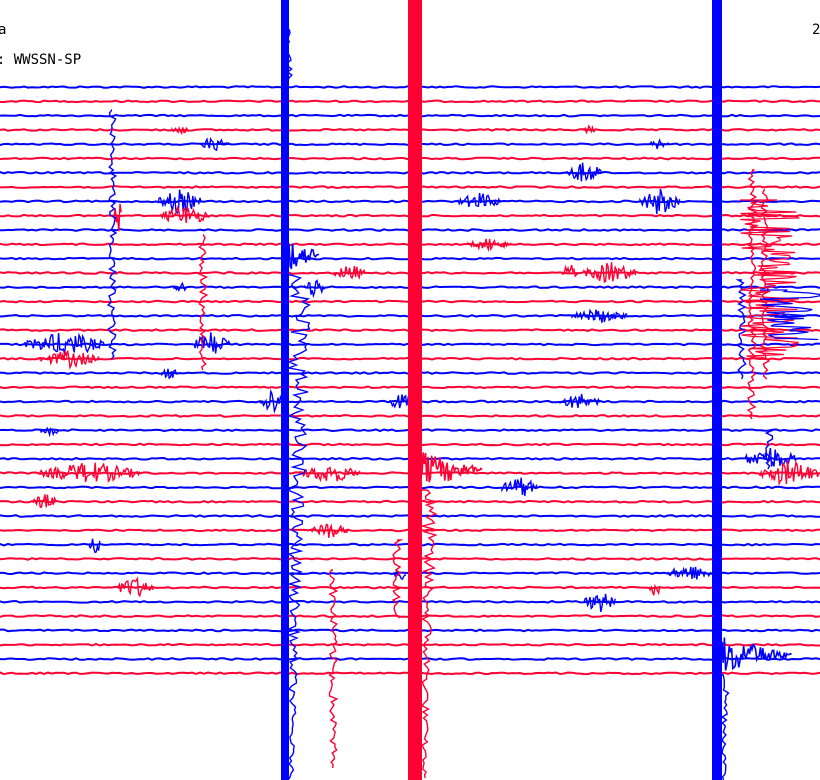  What do you see at coordinates (41, 60) in the screenshot?
I see `filter-label: er: WWSSN-SP` at bounding box center [41, 60].